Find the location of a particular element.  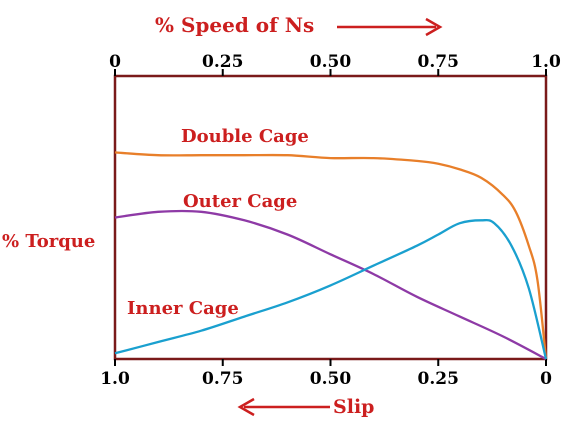

x-axis-label: Slip is located at coordinates (353, 407).